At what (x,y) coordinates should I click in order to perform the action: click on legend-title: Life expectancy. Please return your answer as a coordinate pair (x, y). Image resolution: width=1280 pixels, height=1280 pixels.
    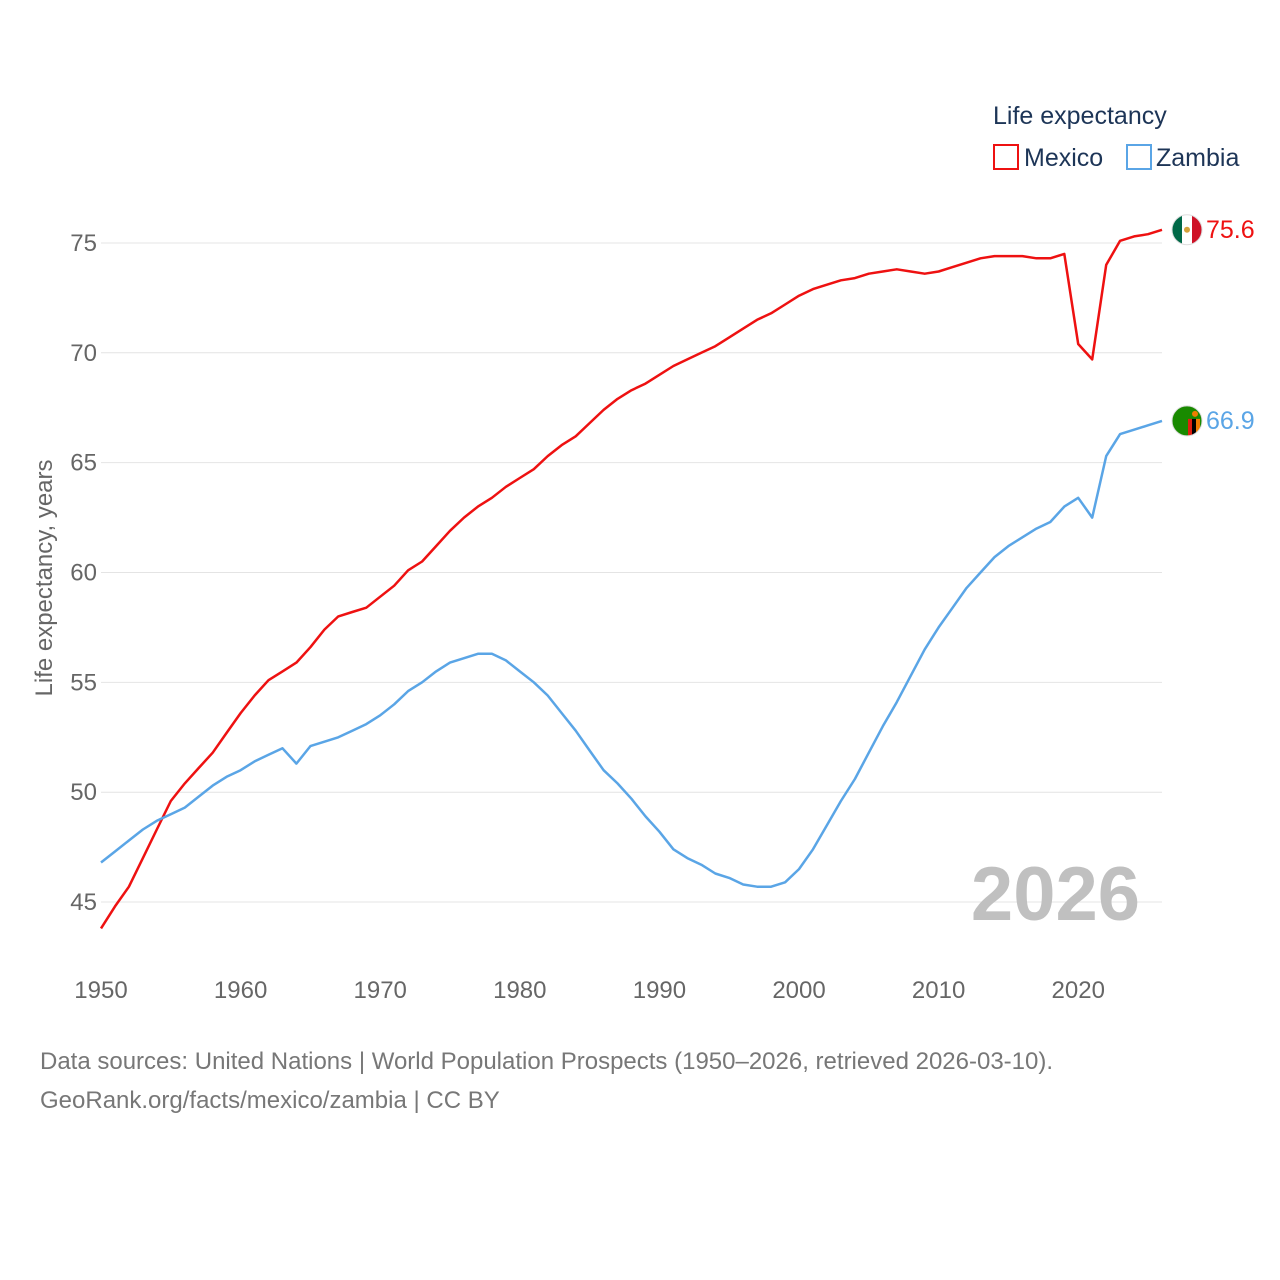
    Looking at the image, I should click on (1080, 116).